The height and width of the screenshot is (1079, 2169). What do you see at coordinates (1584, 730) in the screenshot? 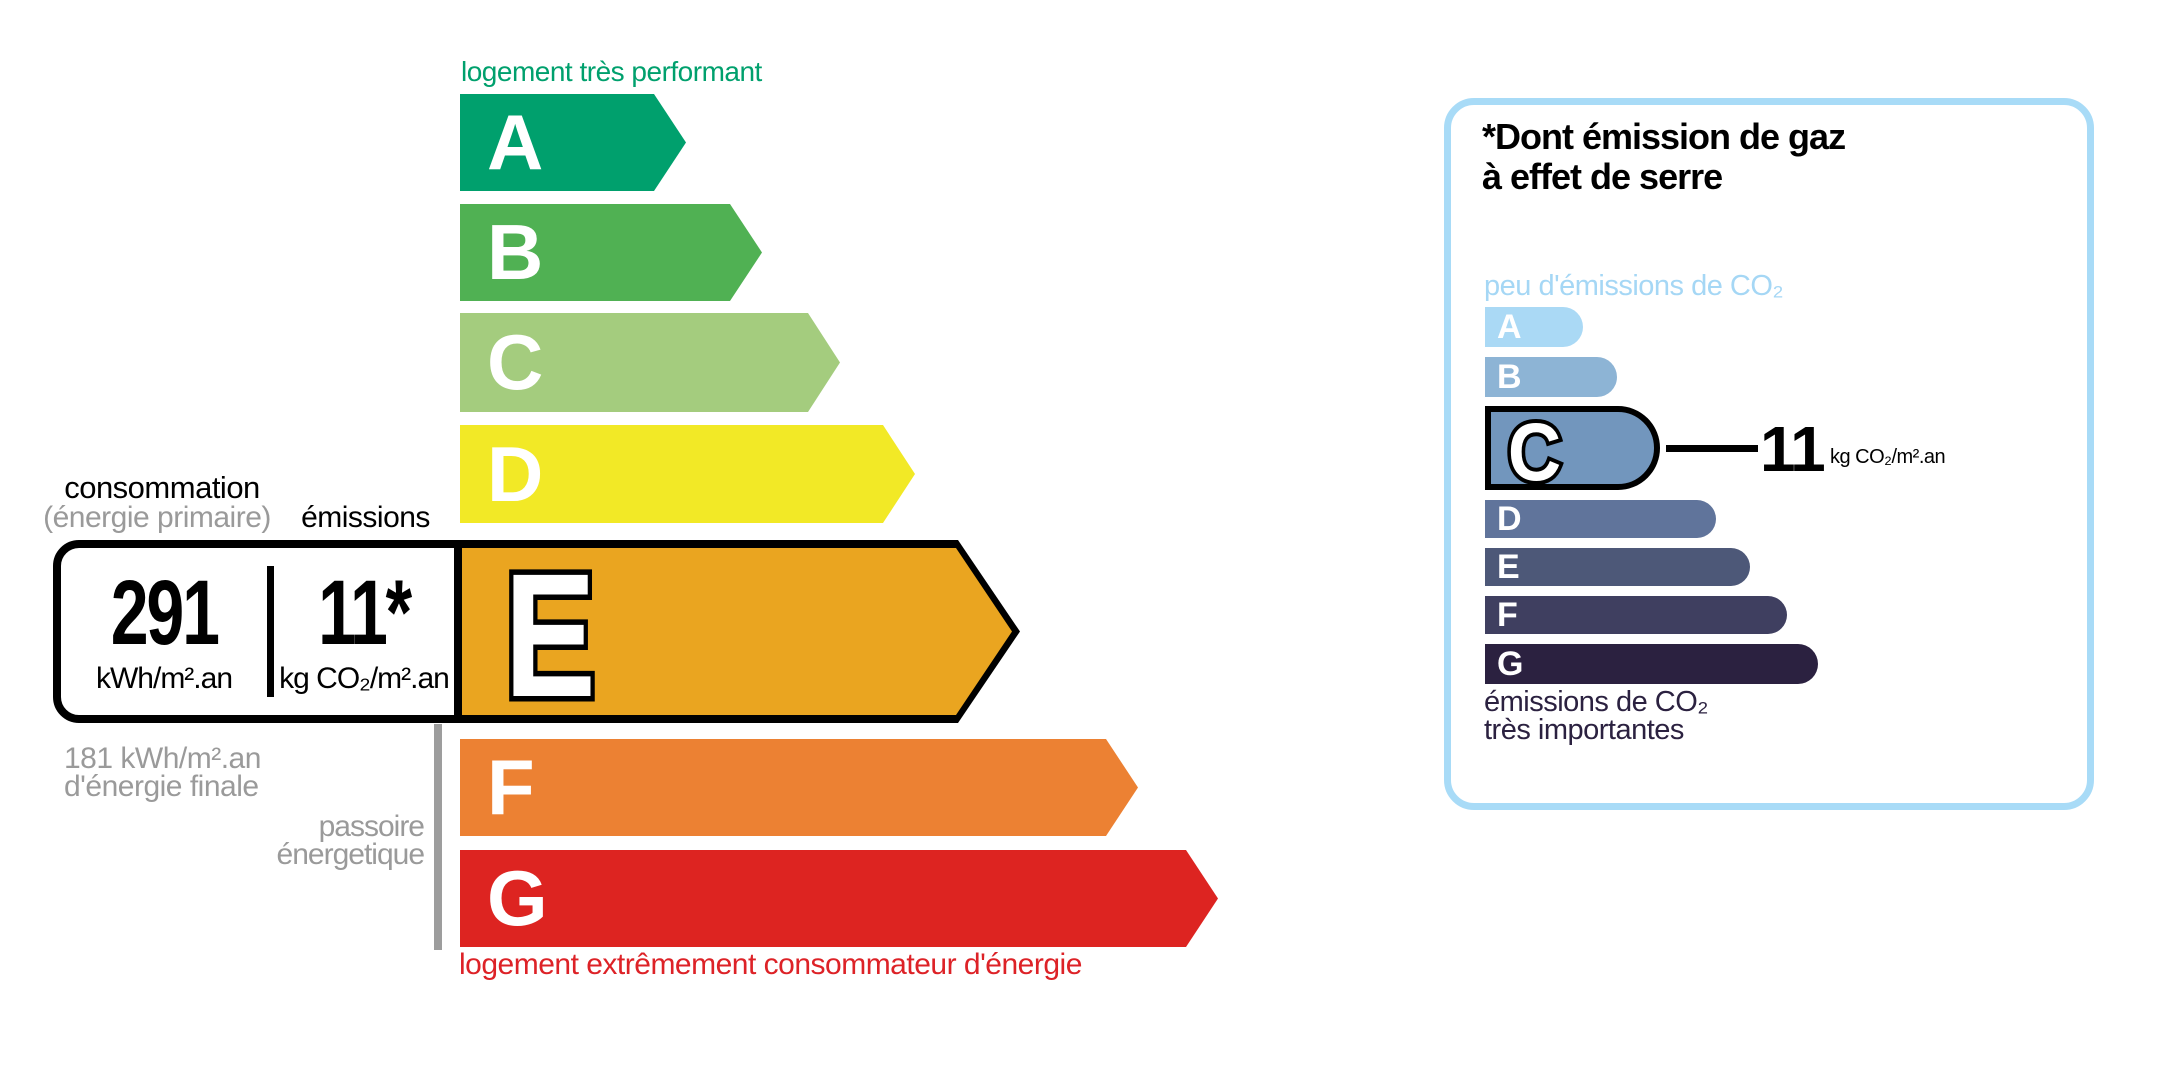
I see `co2-high-emissions-line2: très importantes` at bounding box center [1584, 730].